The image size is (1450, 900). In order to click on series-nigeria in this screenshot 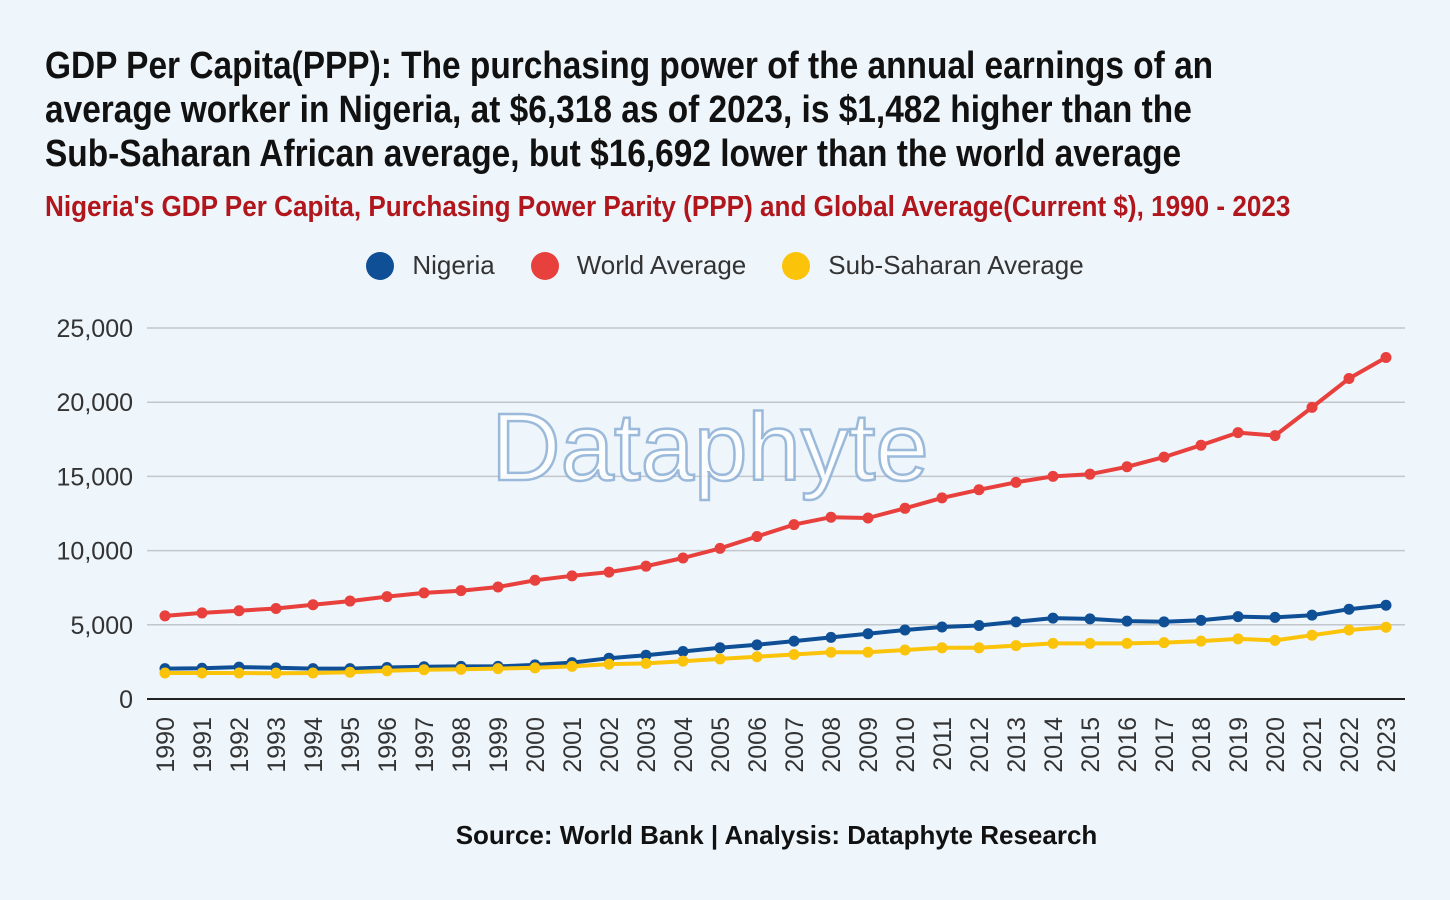, I will do `click(775, 637)`.